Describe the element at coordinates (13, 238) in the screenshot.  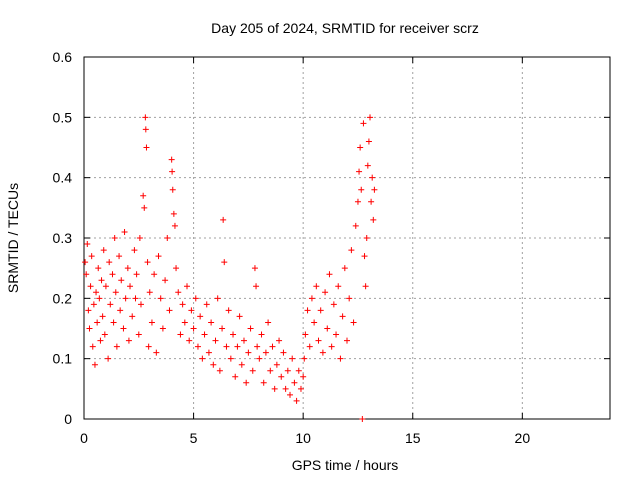
I see `y-axis-label: SRMTID / TECUs` at that location.